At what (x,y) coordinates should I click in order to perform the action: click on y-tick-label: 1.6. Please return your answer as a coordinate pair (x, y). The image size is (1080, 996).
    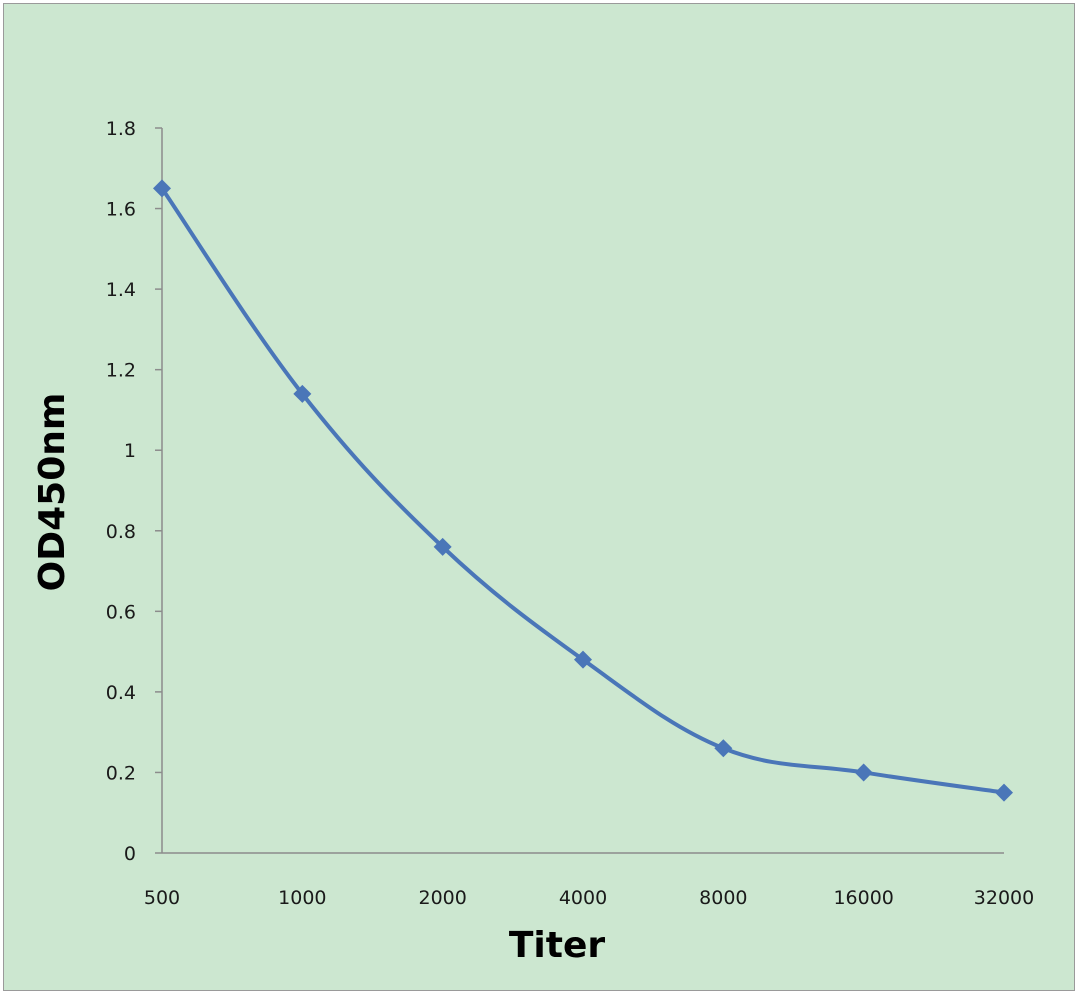
    Looking at the image, I should click on (121, 210).